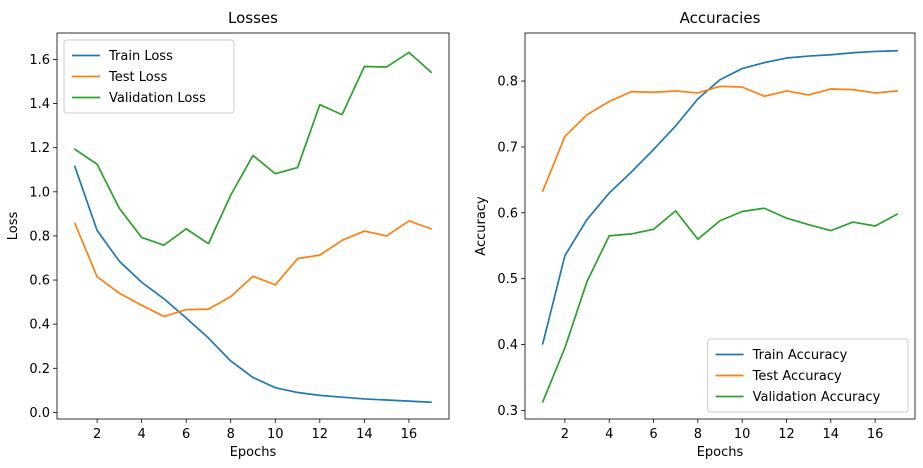 Image resolution: width=923 pixels, height=468 pixels. Describe the element at coordinates (39, 104) in the screenshot. I see `y-tick-label: 1.4` at that location.